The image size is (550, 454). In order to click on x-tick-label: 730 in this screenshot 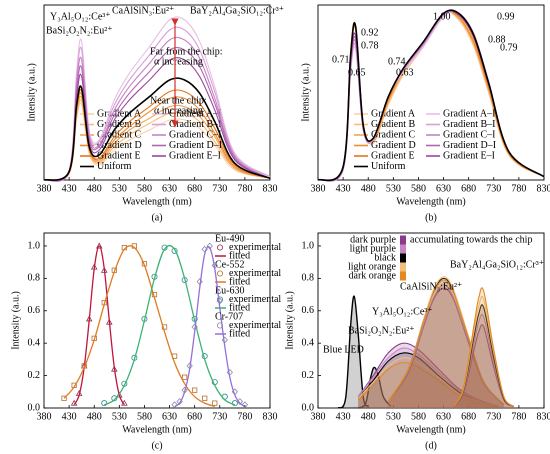, I will do `click(219, 188)`.